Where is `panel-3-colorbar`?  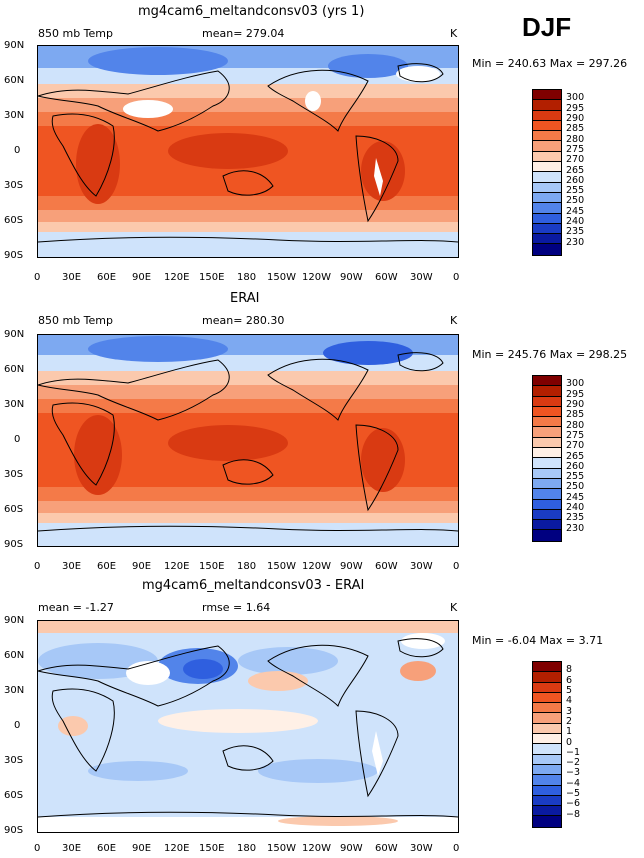 panel-3-colorbar is located at coordinates (547, 744).